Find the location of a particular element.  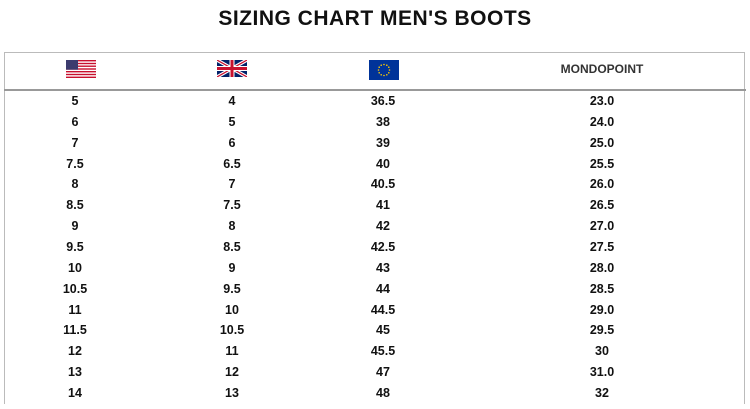

table-cell: 42 is located at coordinates (383, 226).